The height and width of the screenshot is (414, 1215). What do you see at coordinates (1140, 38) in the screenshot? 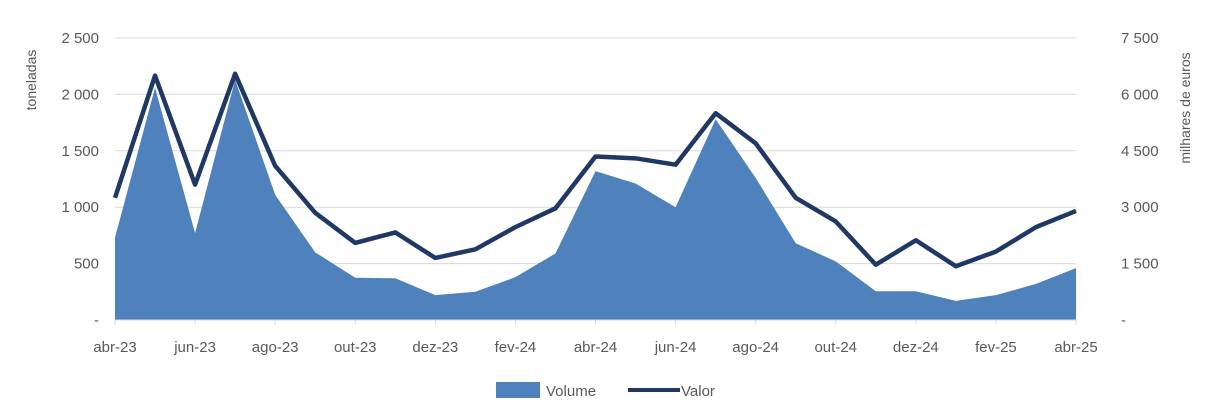
I see `right-tick-label-5: 7 500` at bounding box center [1140, 38].